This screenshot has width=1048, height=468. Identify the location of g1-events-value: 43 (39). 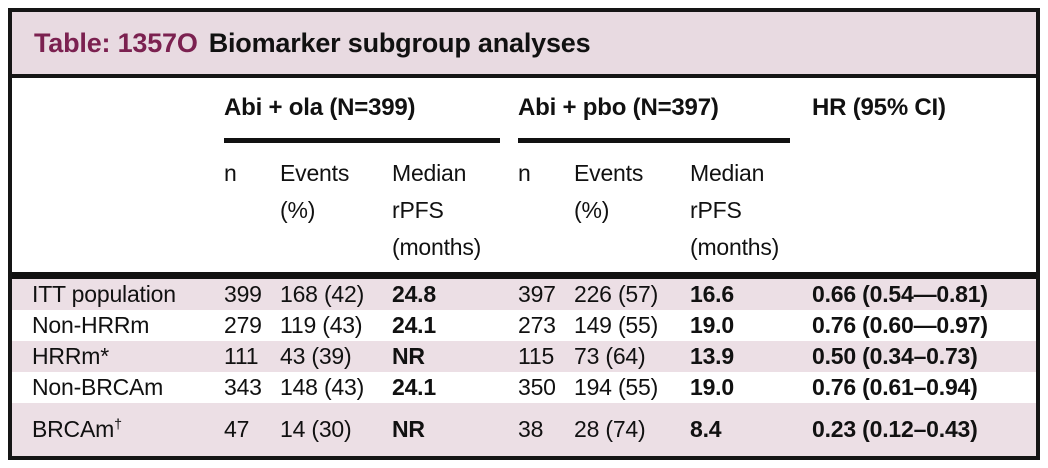
(316, 356).